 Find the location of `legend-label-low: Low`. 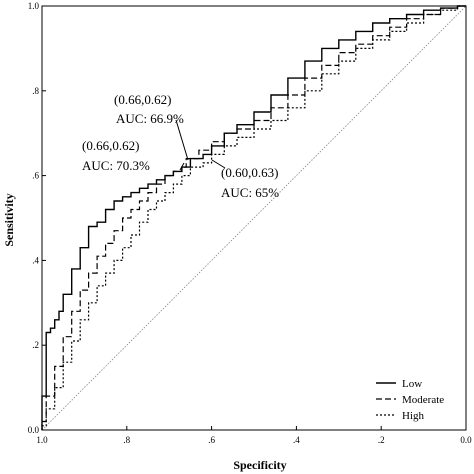

legend-label-low: Low is located at coordinates (412, 384).